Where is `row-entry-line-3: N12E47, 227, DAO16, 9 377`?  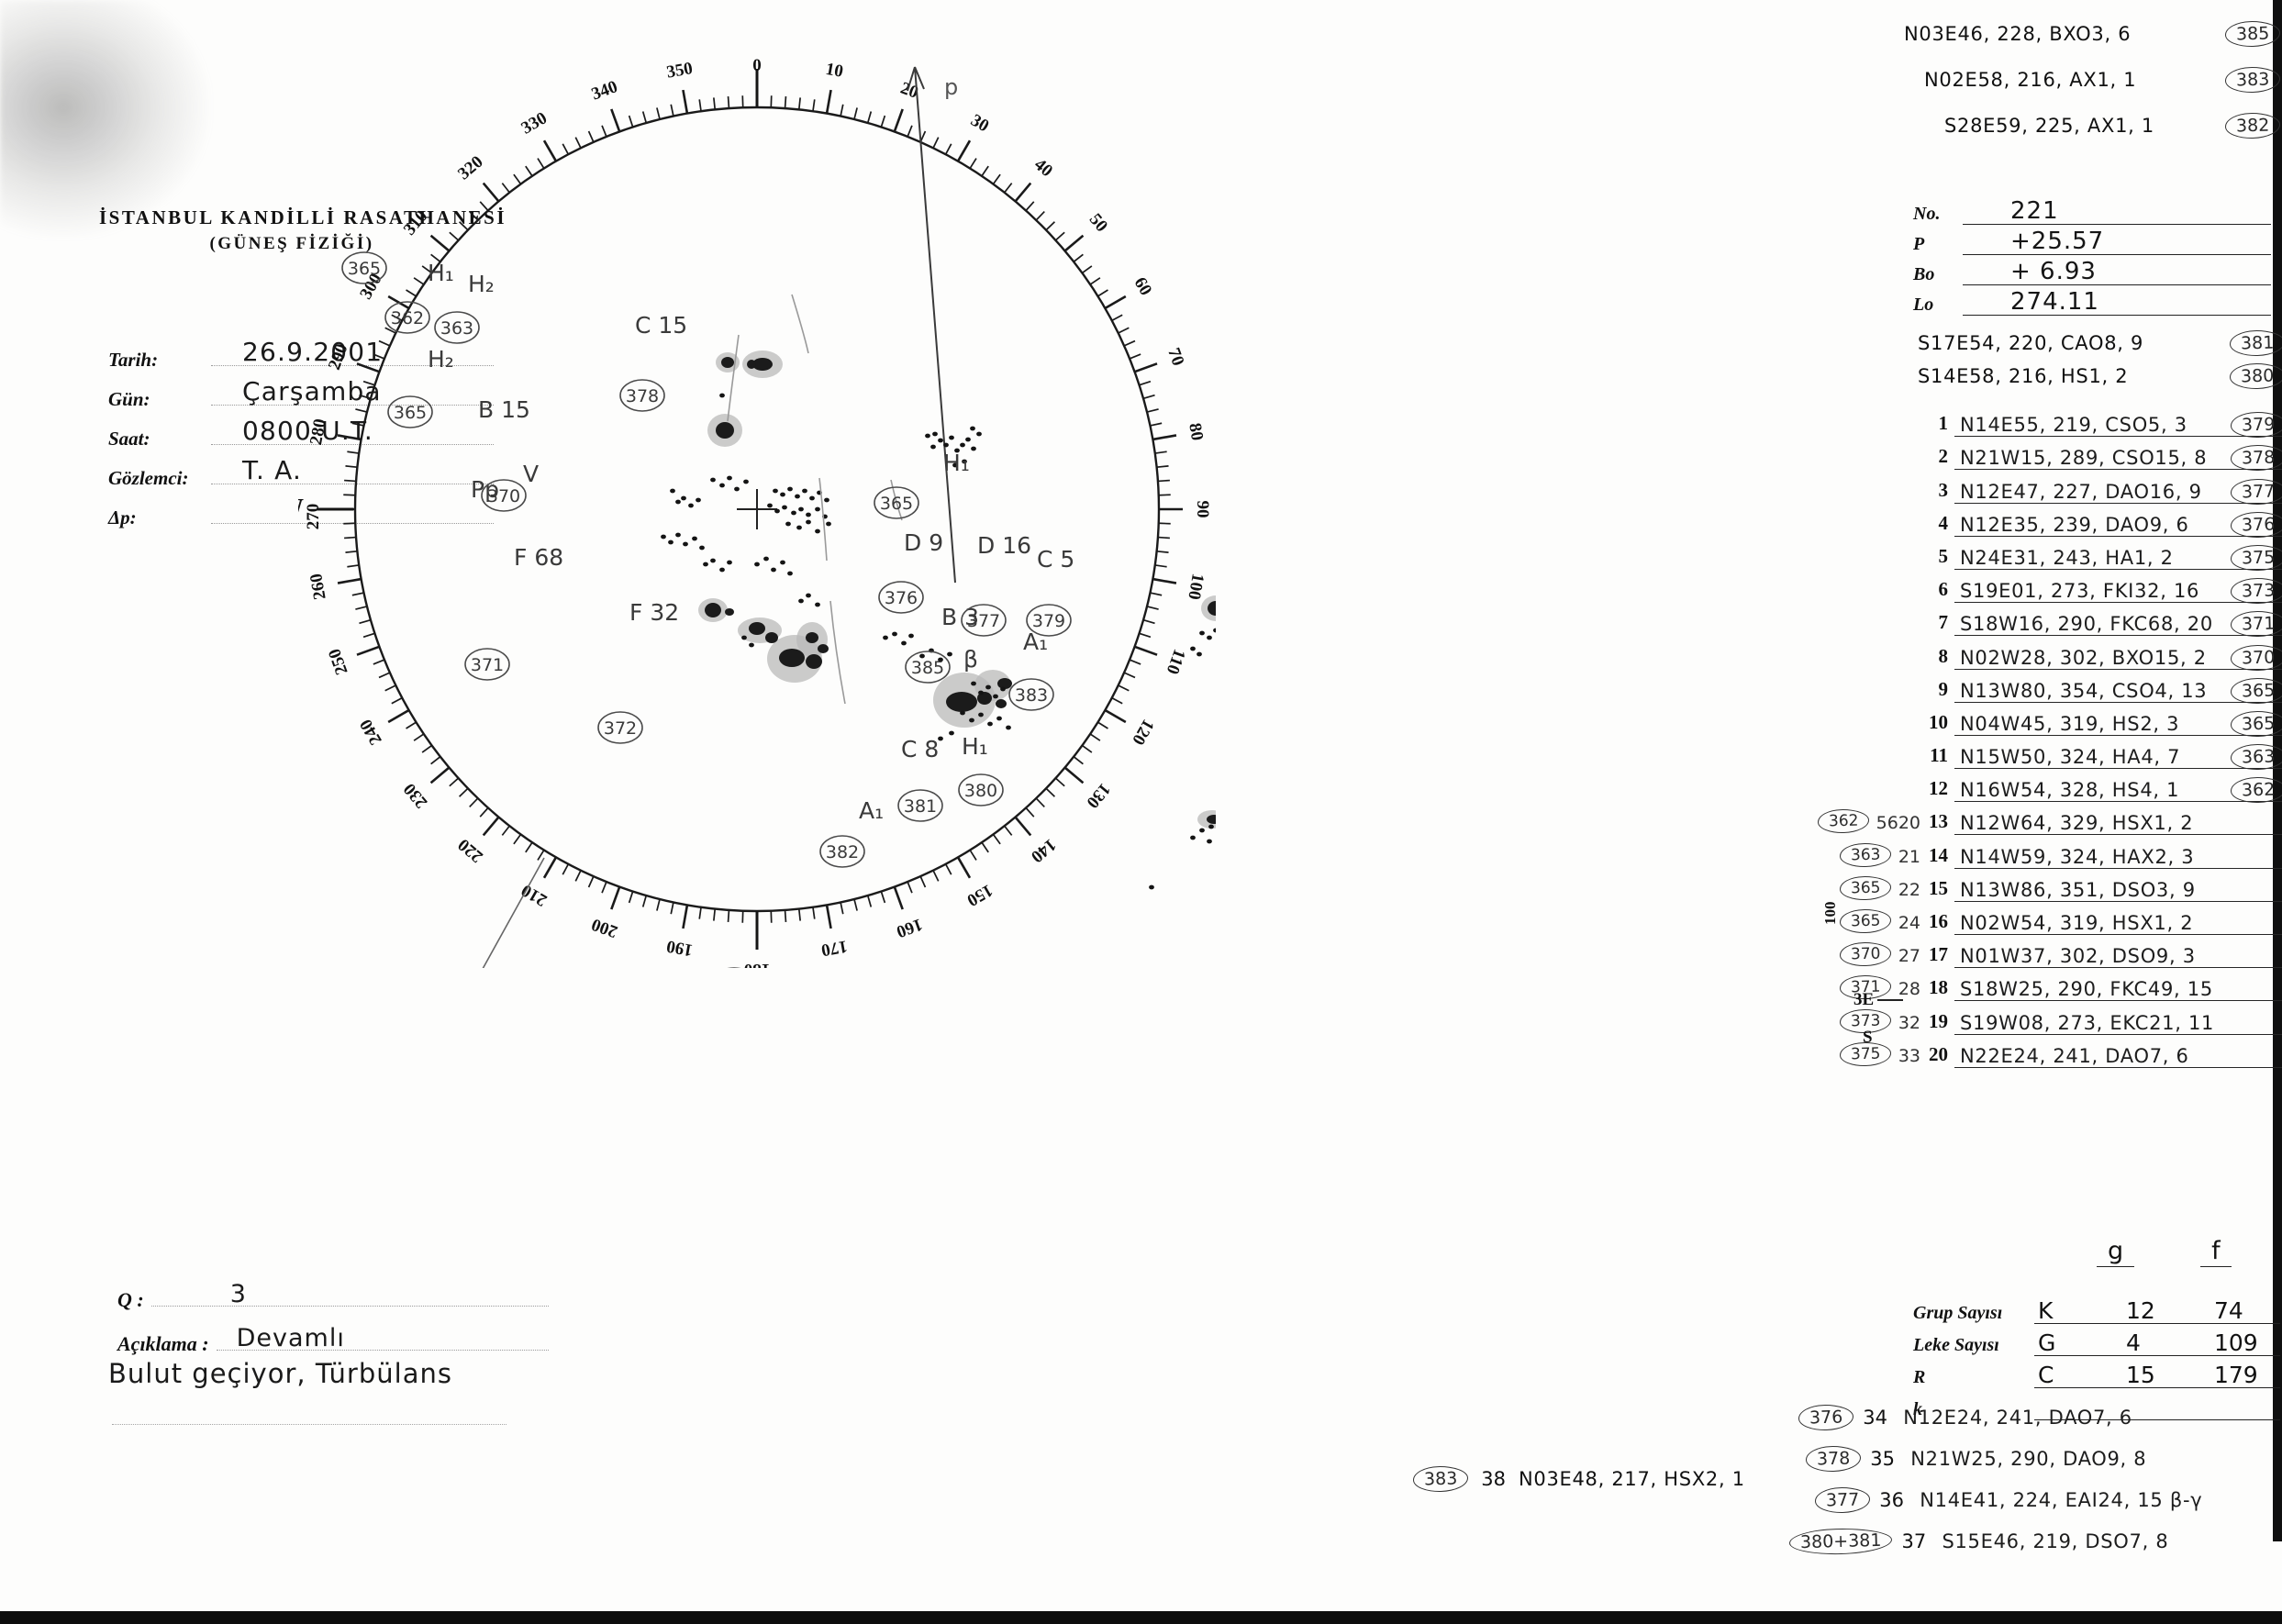 row-entry-line-3: N12E47, 227, DAO16, 9 377 is located at coordinates (2118, 490).